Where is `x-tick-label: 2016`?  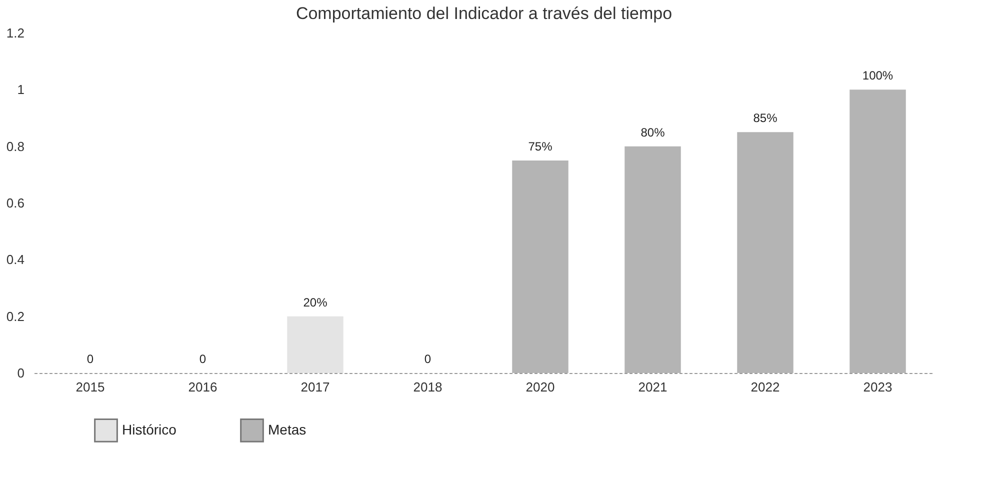
x-tick-label: 2016 is located at coordinates (203, 387).